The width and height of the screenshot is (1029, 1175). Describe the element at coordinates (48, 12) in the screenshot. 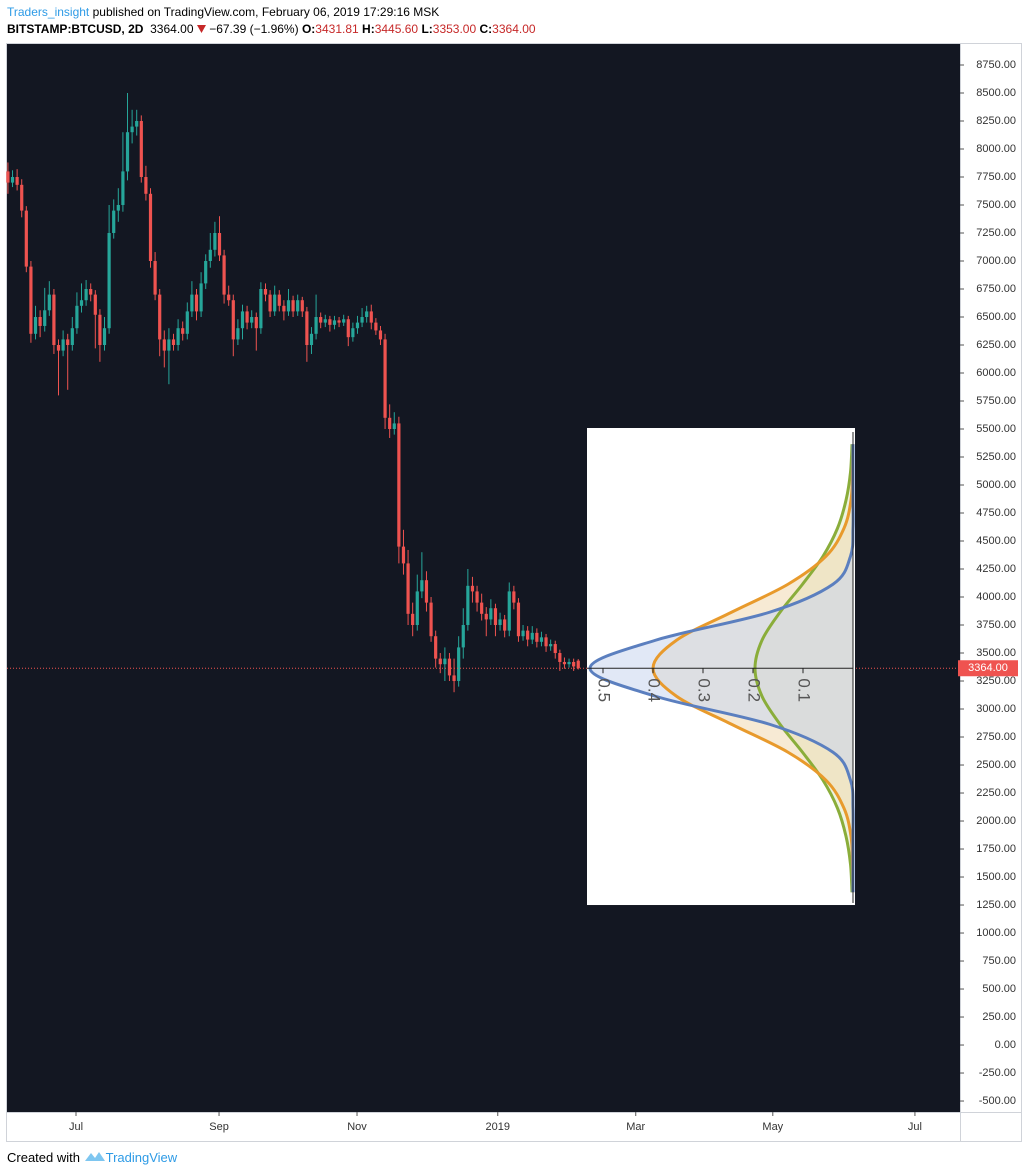

I see `author: Traders_insight` at that location.